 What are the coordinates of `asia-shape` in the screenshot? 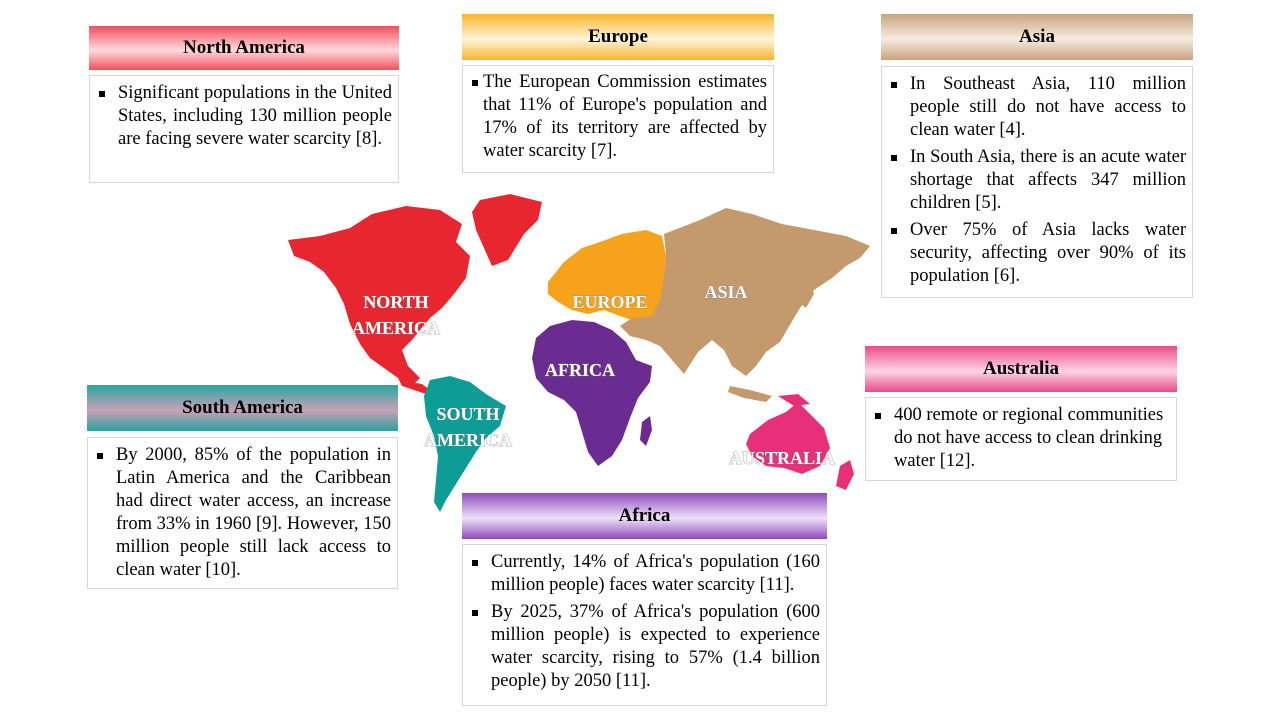 It's located at (745, 292).